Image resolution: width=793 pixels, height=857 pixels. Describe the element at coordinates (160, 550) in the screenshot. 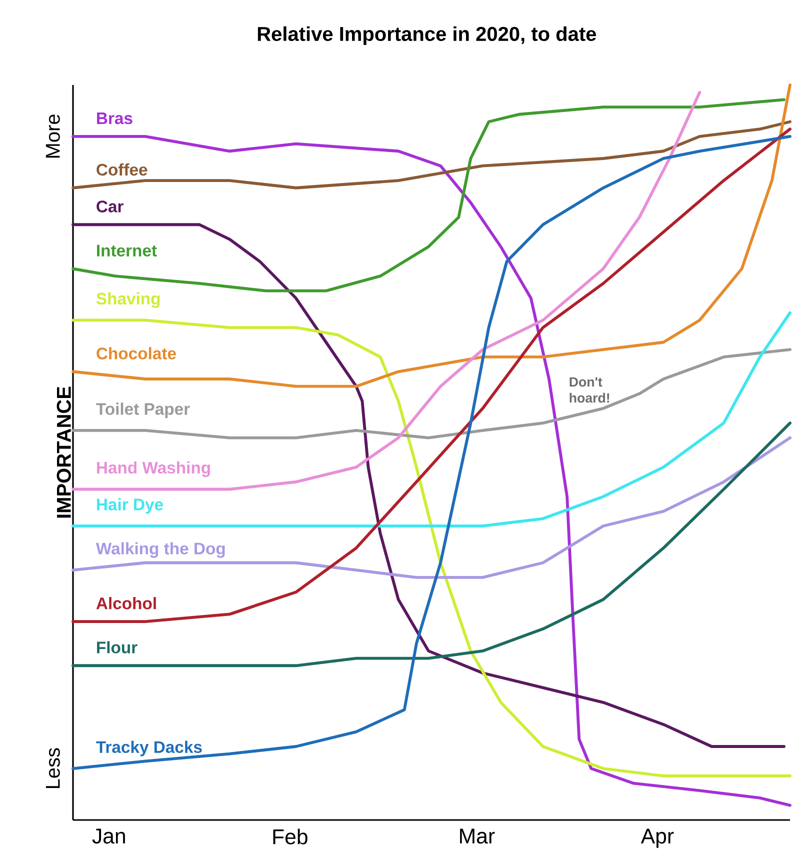

I see `series-label: Walking the Dog` at that location.